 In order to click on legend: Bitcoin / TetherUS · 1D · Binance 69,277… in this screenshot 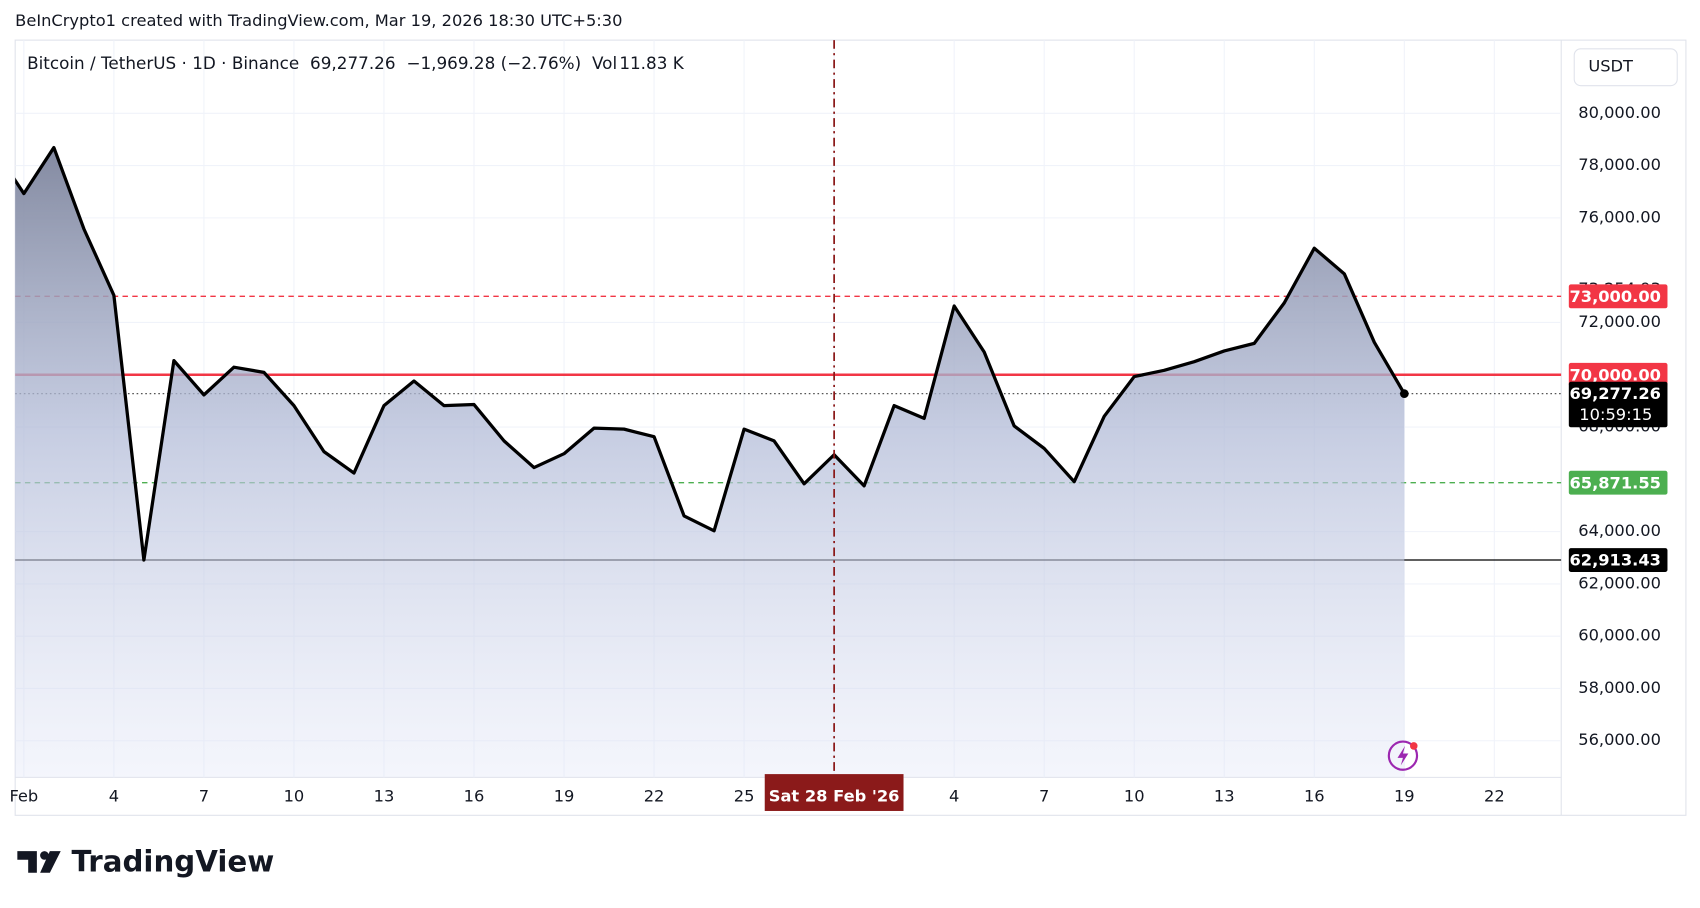, I will do `click(356, 63)`.